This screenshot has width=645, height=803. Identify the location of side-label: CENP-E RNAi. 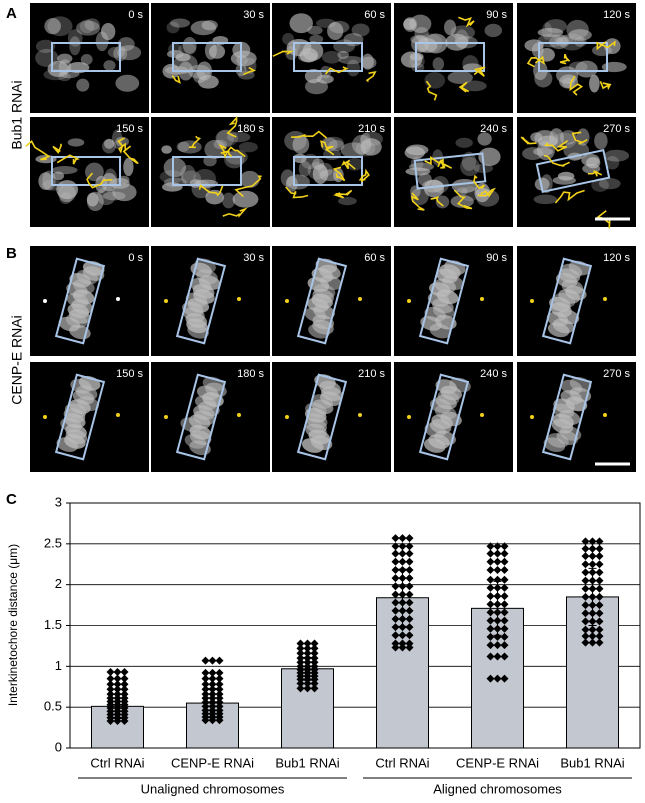
(17, 359).